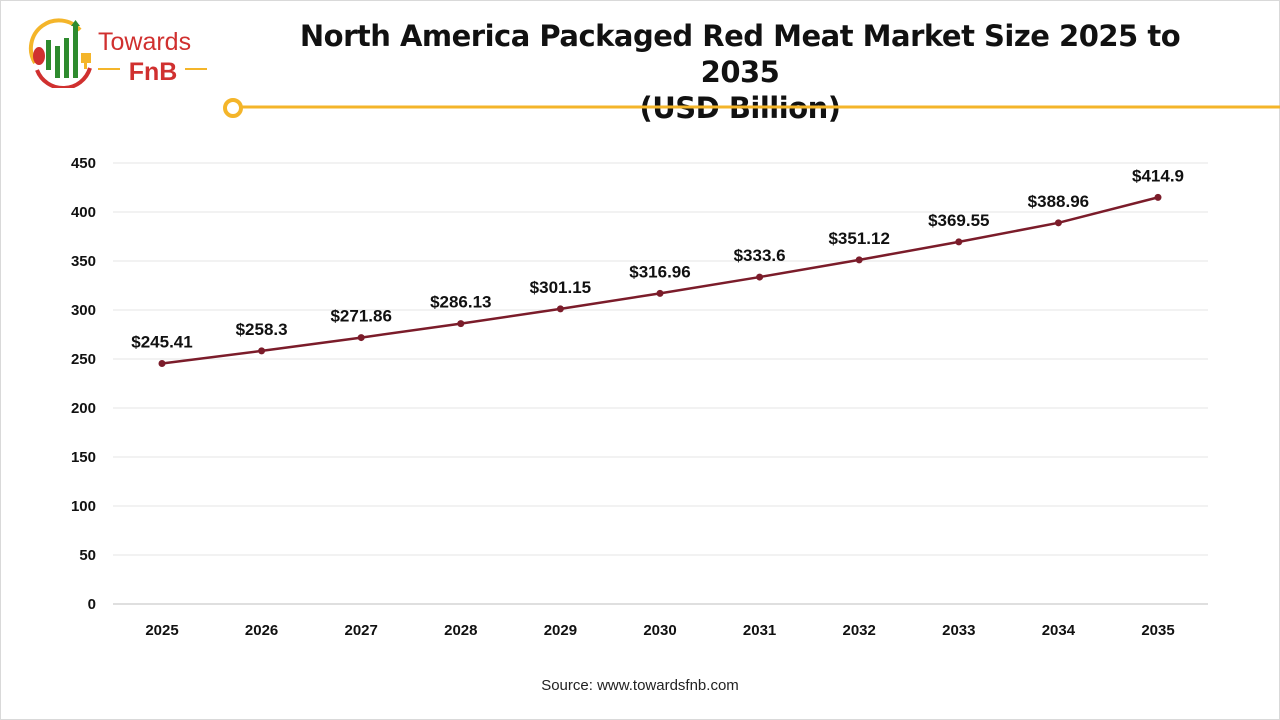 The image size is (1280, 720). I want to click on x-tick-label: 2027, so click(361, 630).